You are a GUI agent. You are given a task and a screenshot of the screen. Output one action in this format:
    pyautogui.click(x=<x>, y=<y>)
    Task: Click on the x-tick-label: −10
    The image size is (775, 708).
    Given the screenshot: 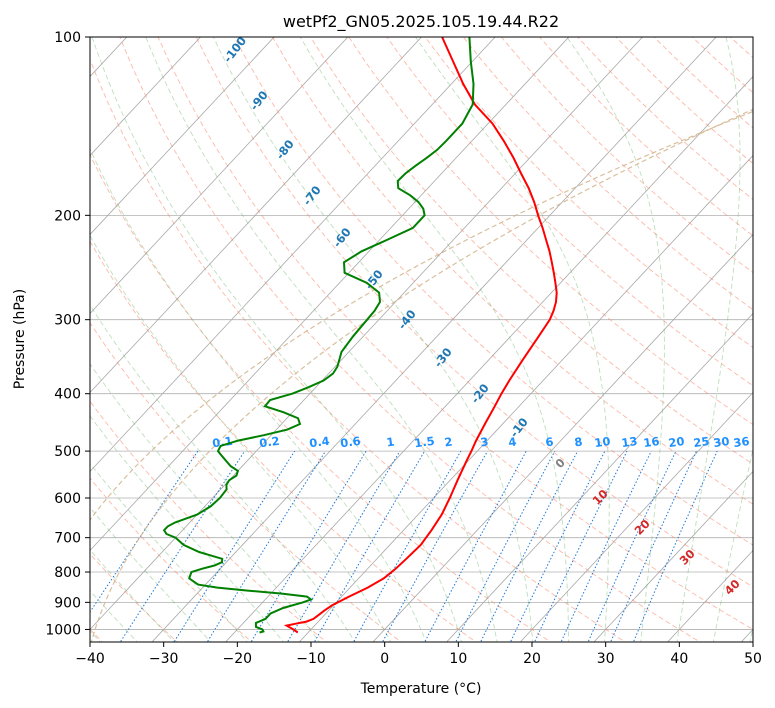 What is the action you would take?
    pyautogui.click(x=311, y=659)
    